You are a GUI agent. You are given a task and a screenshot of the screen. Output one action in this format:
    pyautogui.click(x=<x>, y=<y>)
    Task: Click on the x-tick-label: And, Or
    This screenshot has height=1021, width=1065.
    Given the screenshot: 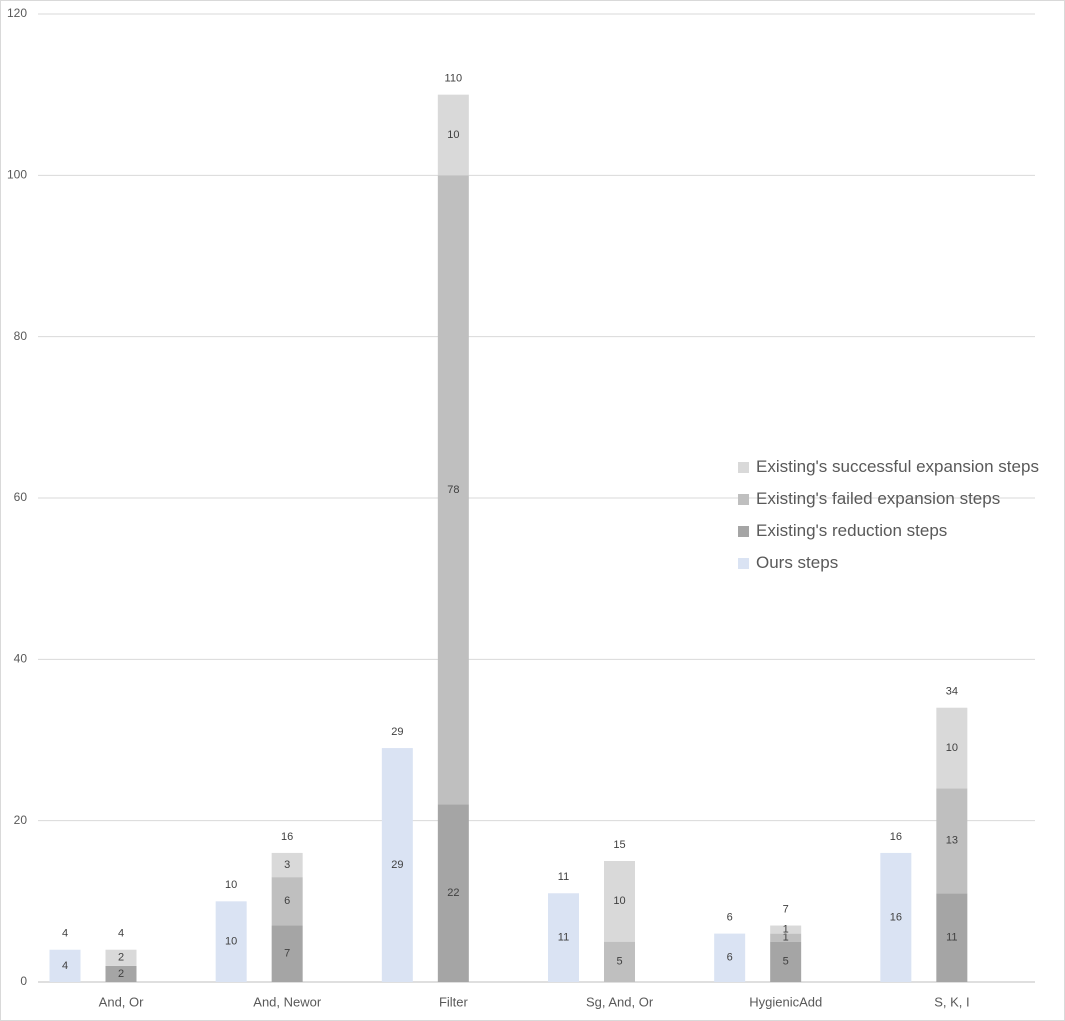 What is the action you would take?
    pyautogui.click(x=121, y=1001)
    